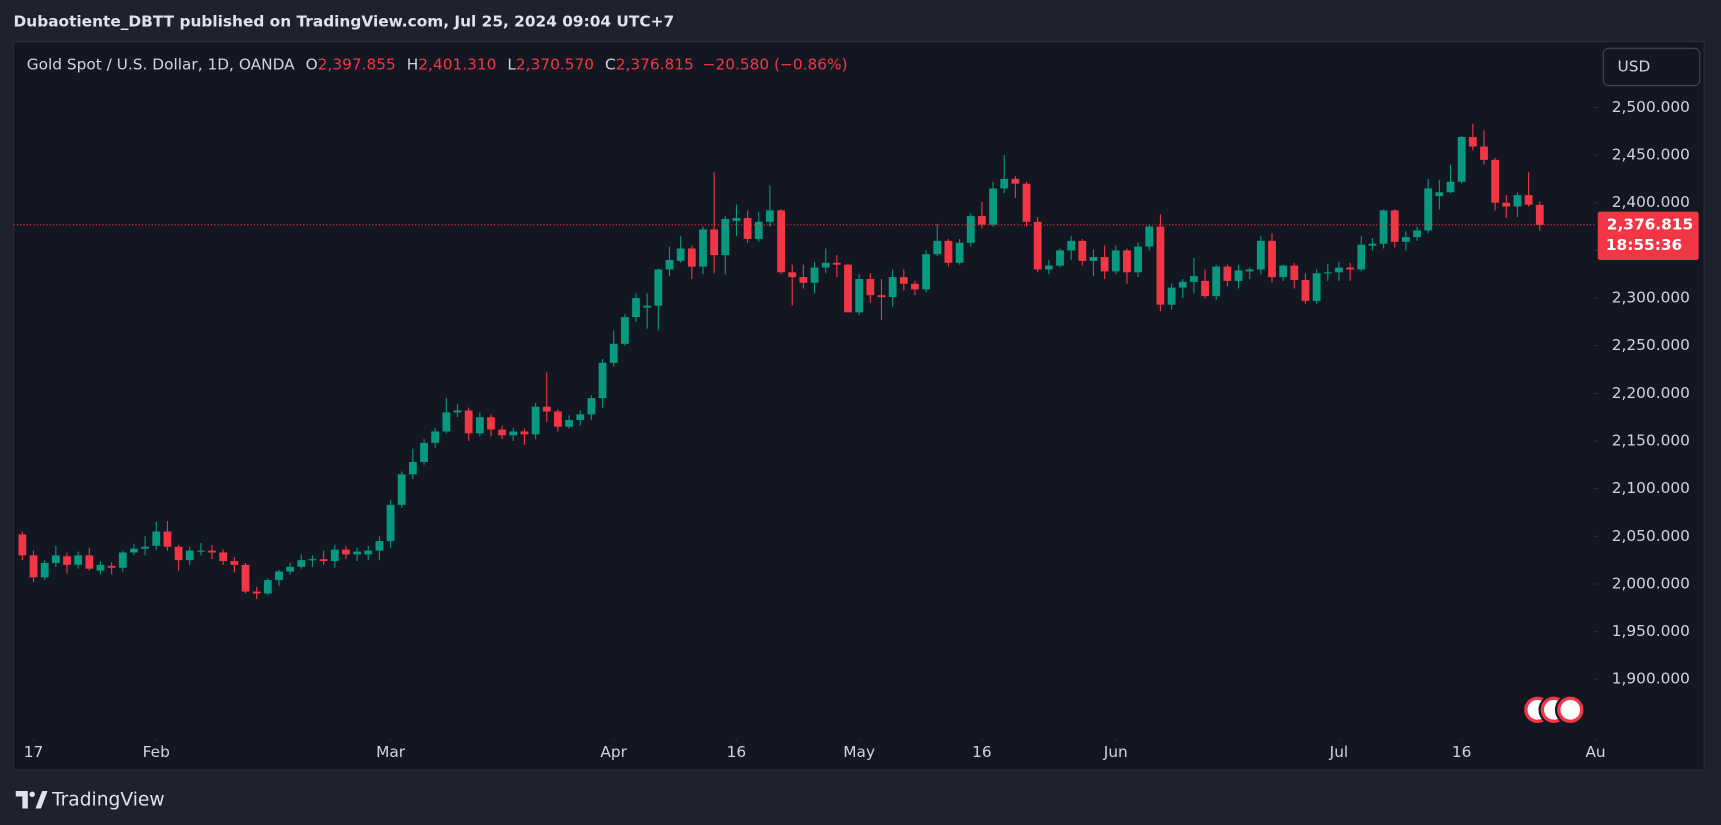 Image resolution: width=1721 pixels, height=825 pixels. I want to click on y-tick-label: 2,400.000, so click(1651, 202).